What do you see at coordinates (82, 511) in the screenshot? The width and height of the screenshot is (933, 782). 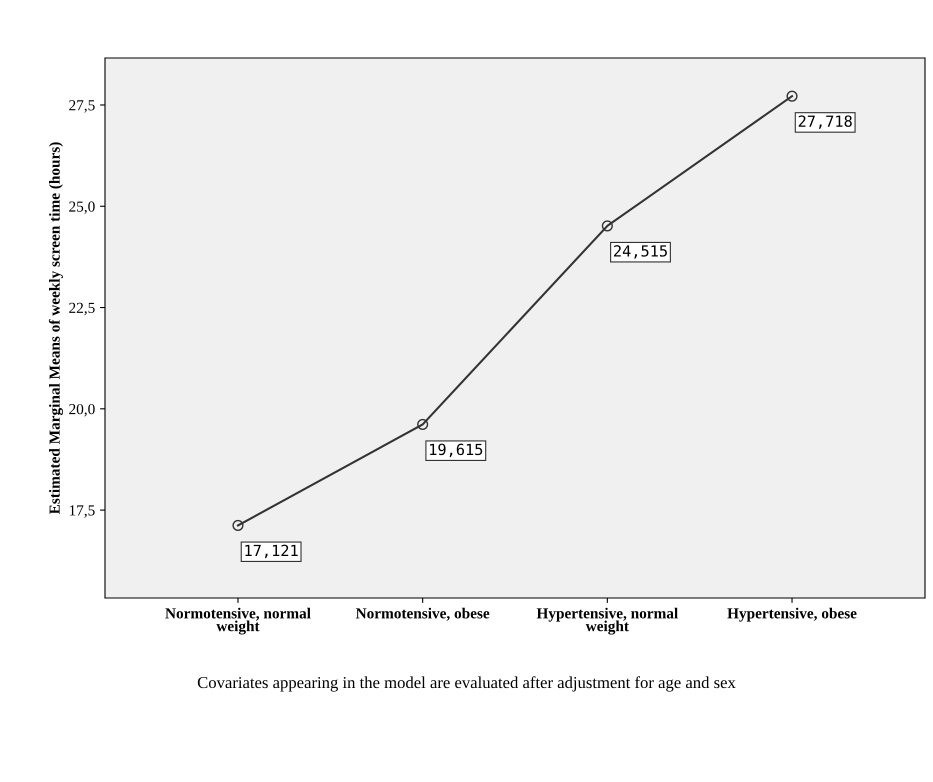 I see `y-tick-label: 17,5` at bounding box center [82, 511].